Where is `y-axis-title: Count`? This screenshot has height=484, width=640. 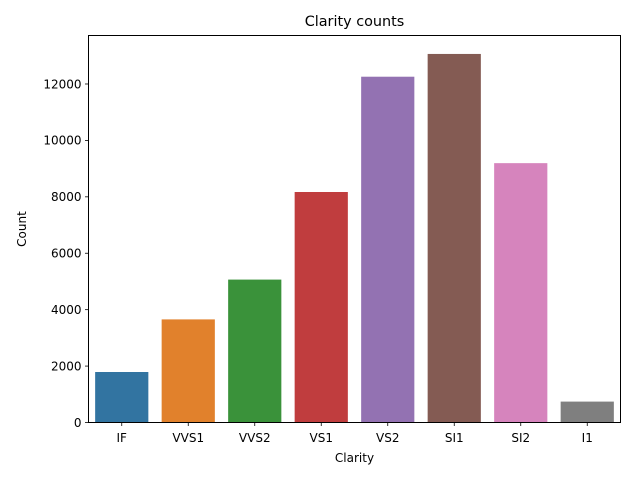 y-axis-title: Count is located at coordinates (22, 229).